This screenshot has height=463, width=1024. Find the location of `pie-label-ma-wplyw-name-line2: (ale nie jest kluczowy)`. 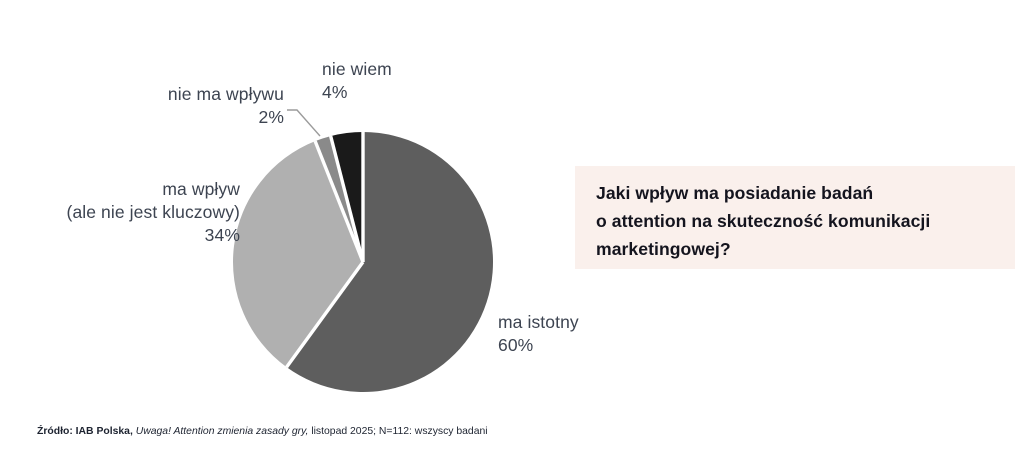

pie-label-ma-wplyw-name-line2: (ale nie jest kluczowy) is located at coordinates (153, 212).